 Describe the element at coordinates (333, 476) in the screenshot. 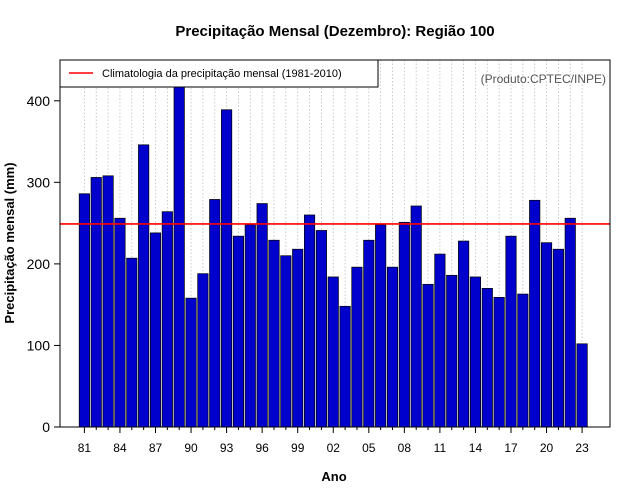

I see `x-axis-label: Ano` at that location.